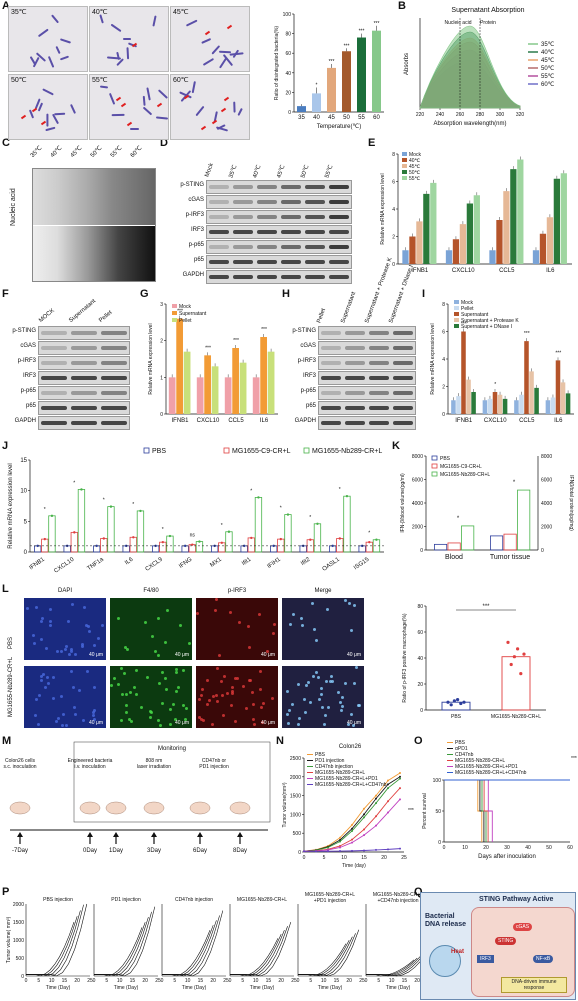  What do you see at coordinates (425, 811) in the screenshot?
I see `y-axis-label: Percent survival` at bounding box center [425, 811].